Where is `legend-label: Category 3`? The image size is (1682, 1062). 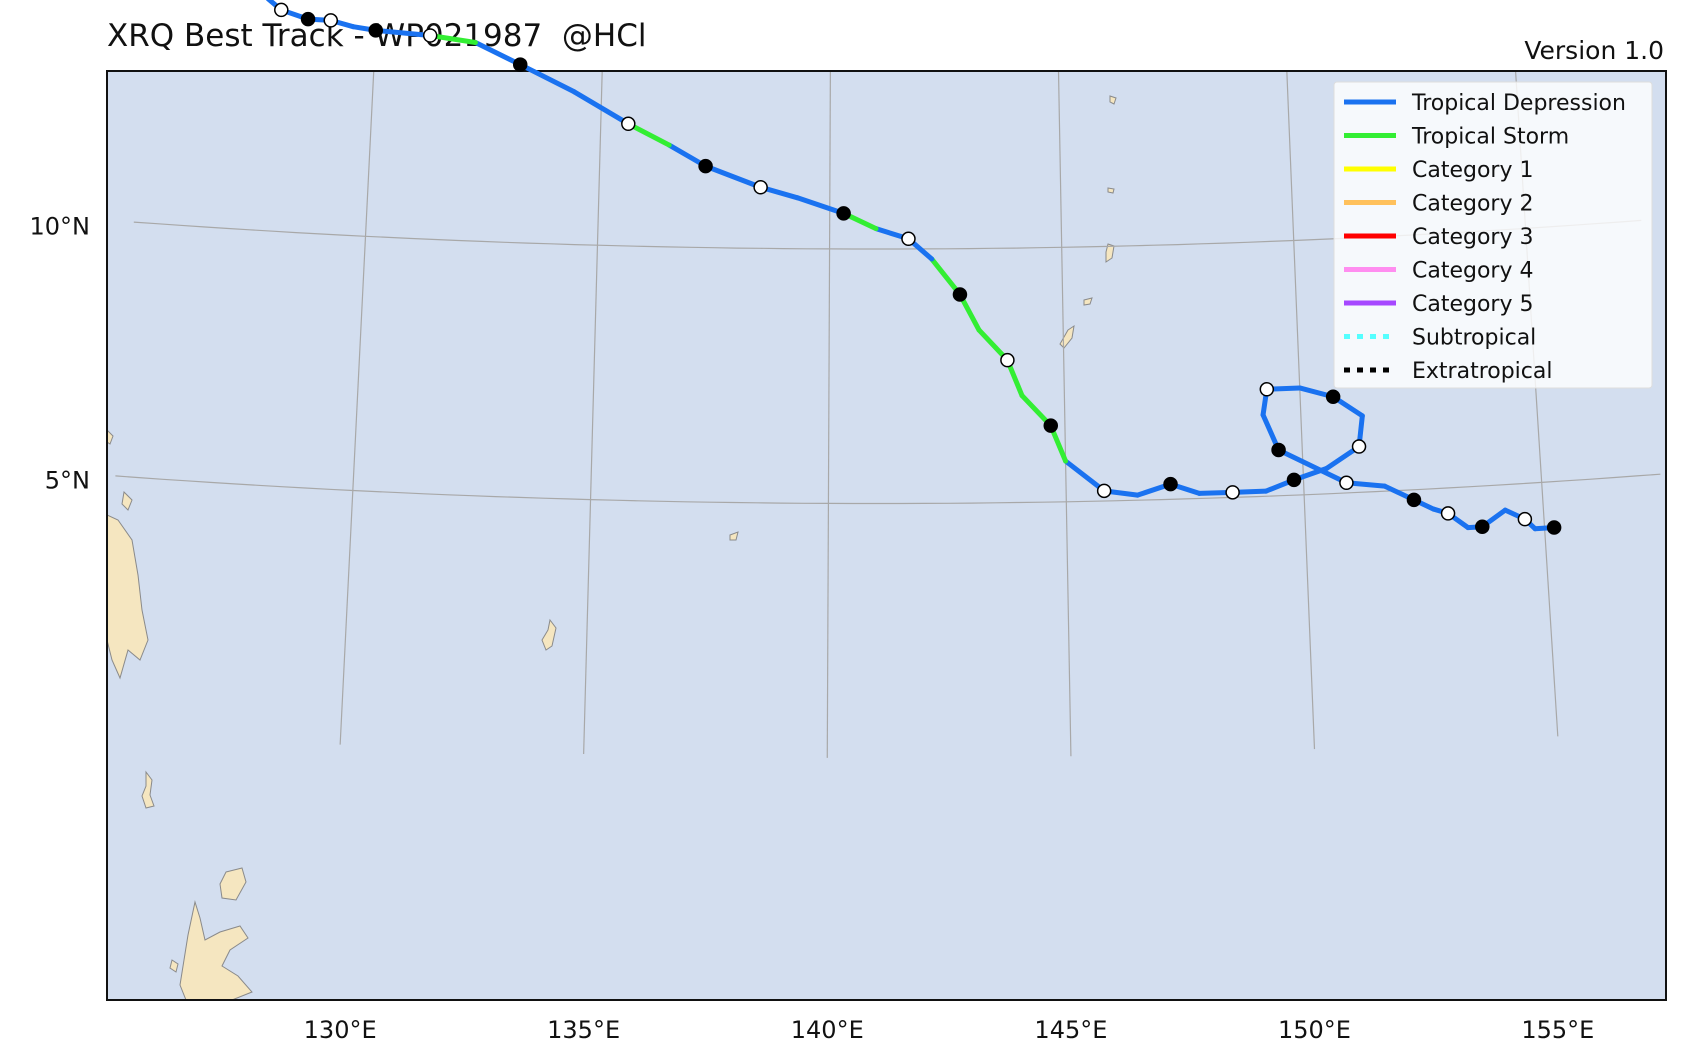
legend-label: Category 3 is located at coordinates (1472, 237).